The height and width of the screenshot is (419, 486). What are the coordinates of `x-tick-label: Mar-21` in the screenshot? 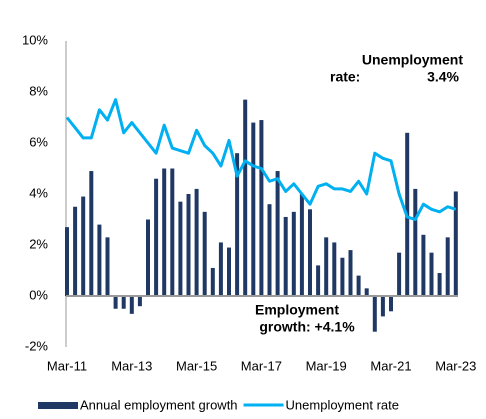 It's located at (390, 365).